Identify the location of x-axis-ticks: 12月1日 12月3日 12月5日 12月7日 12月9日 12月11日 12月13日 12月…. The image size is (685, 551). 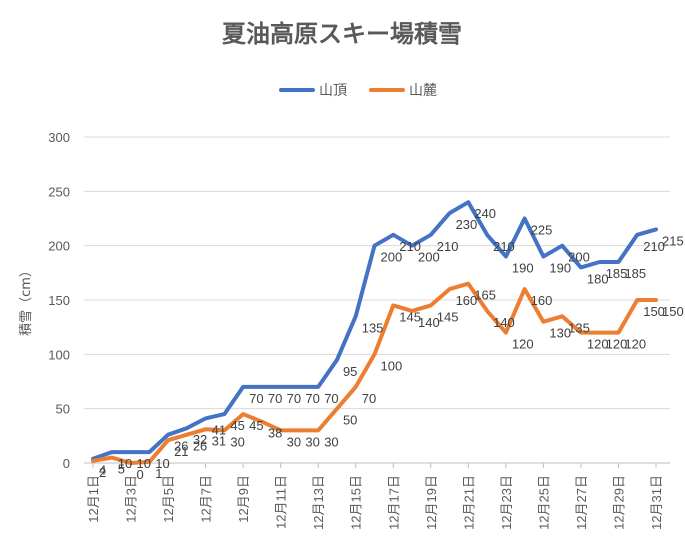
(375, 496).